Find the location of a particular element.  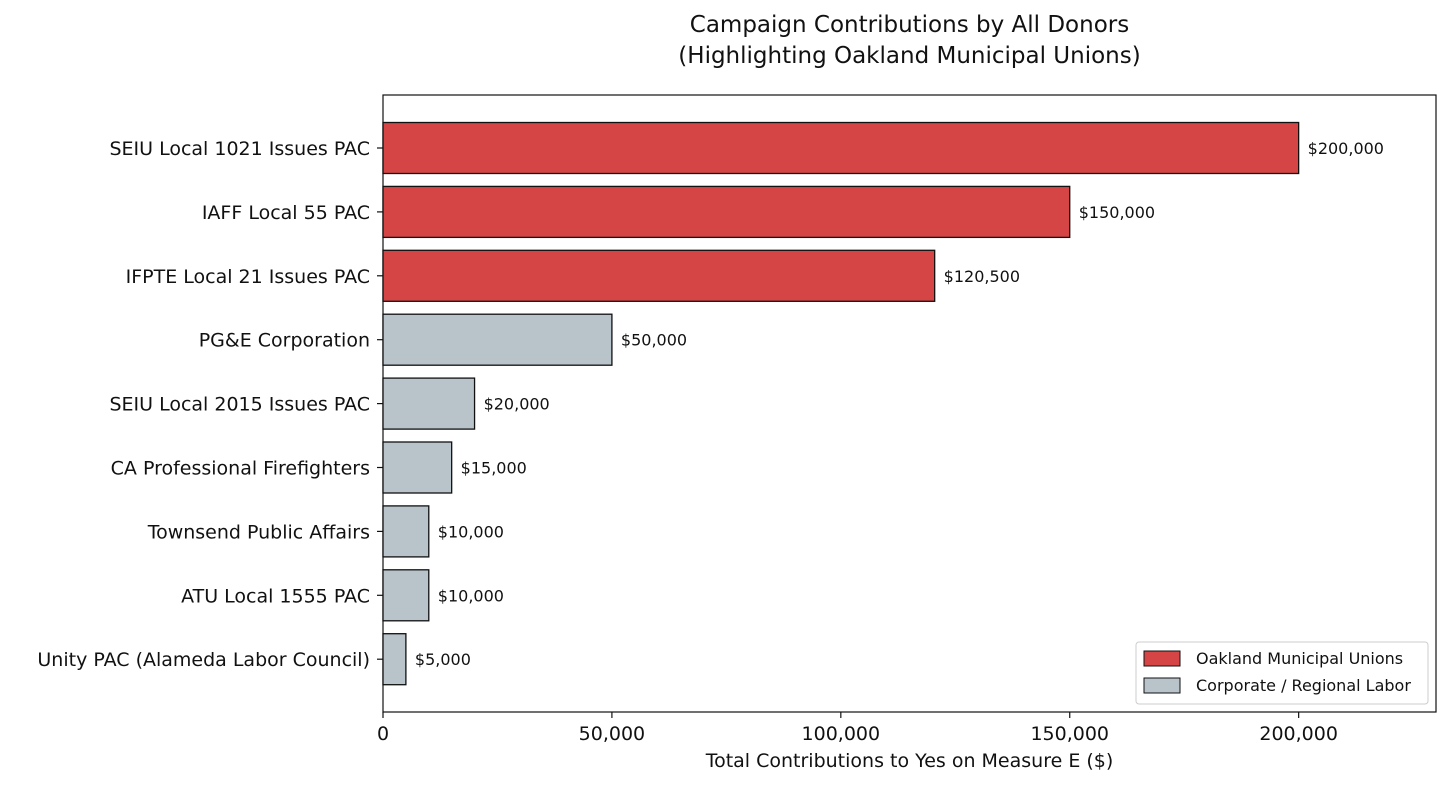

x-tick-label: 100,000 is located at coordinates (841, 734).